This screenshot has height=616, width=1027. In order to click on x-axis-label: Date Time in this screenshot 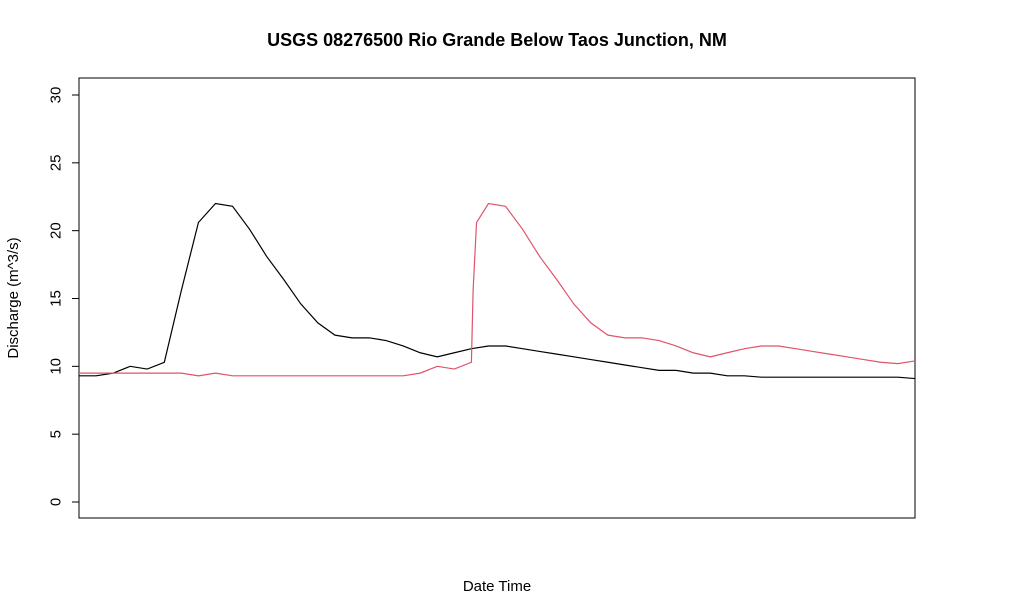, I will do `click(497, 586)`.